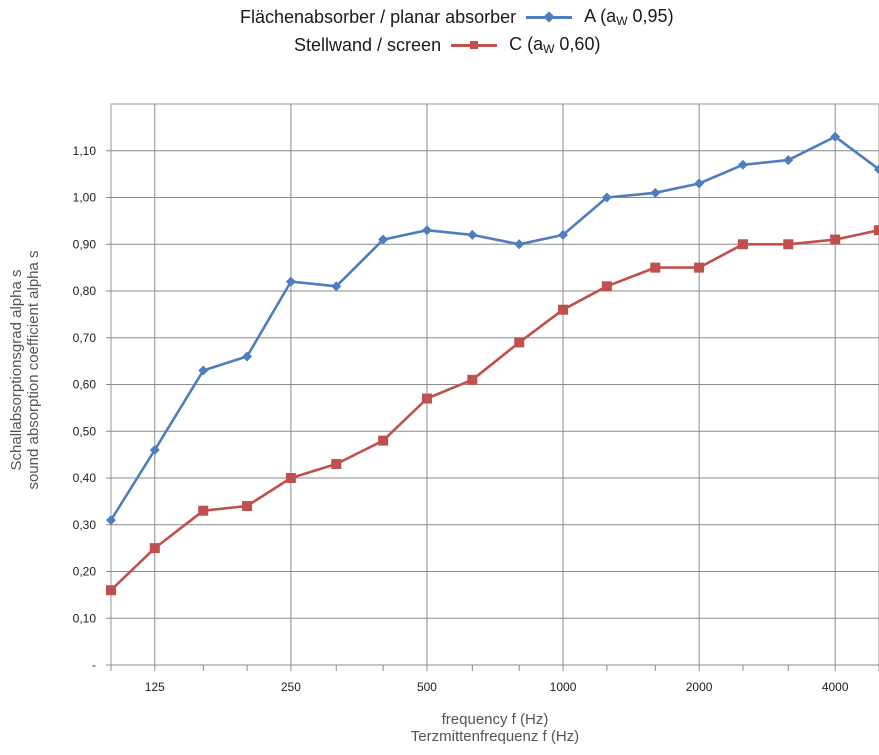 The image size is (879, 755). Describe the element at coordinates (378, 16) in the screenshot. I see `legend-group-label-a: Flächenabsorber / planar absorber` at that location.